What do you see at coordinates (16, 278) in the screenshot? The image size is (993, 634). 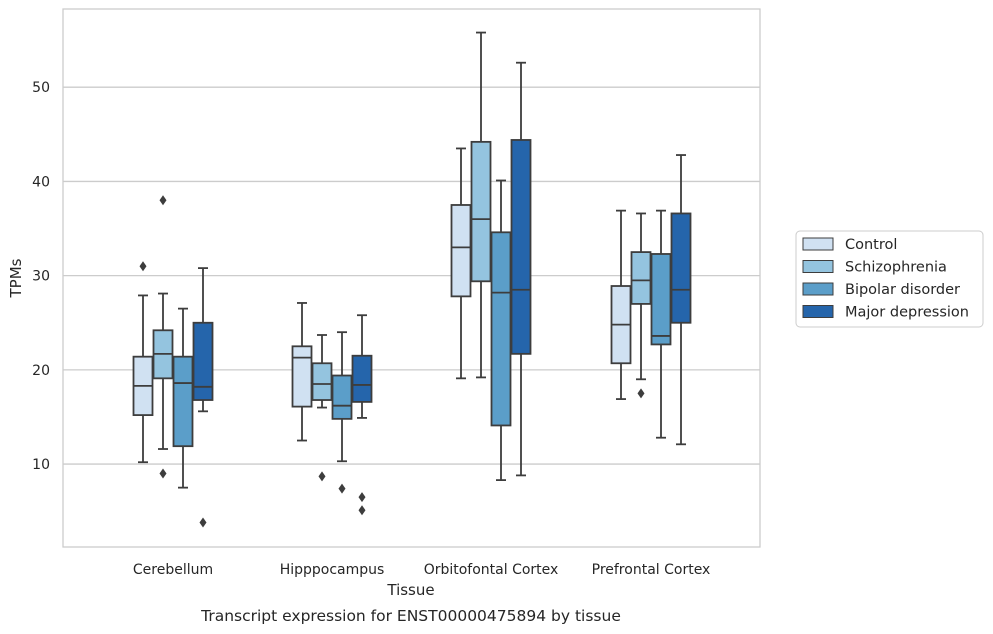 I see `y-axis-title: TPMs` at bounding box center [16, 278].